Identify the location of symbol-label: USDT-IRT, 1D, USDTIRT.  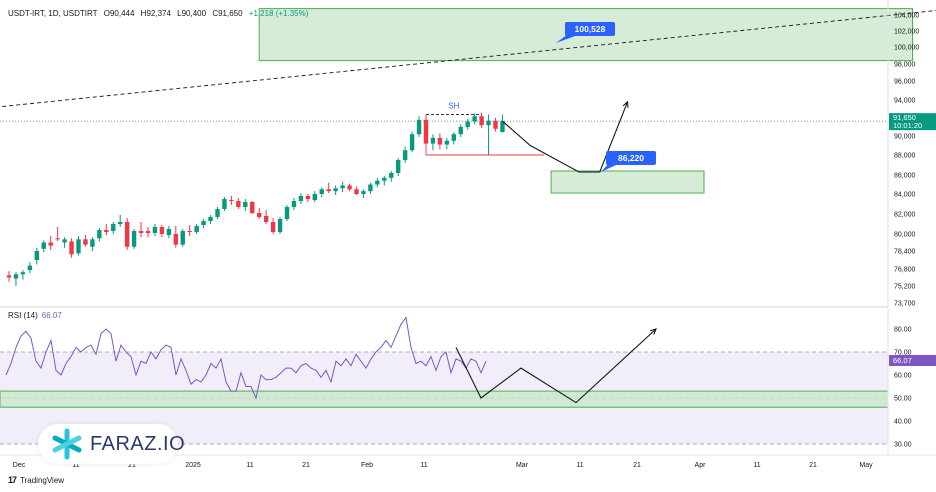
(53, 13).